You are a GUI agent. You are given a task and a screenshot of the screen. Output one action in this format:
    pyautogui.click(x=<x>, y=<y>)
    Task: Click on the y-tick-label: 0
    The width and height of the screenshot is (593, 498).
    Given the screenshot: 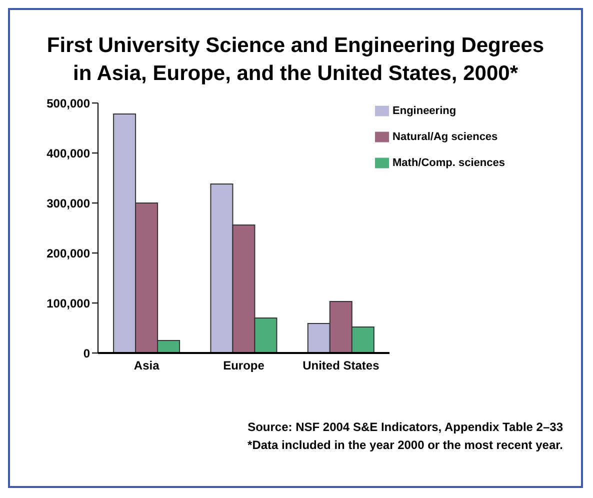 What is the action you would take?
    pyautogui.click(x=86, y=353)
    